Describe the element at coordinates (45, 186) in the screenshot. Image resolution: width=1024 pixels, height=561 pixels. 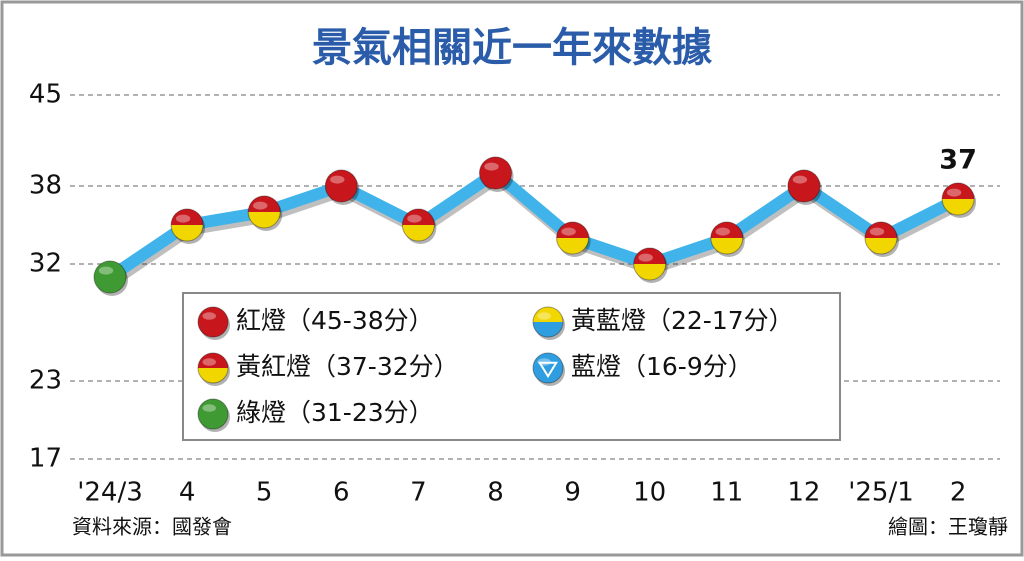
I see `y-tick-label: 38` at that location.